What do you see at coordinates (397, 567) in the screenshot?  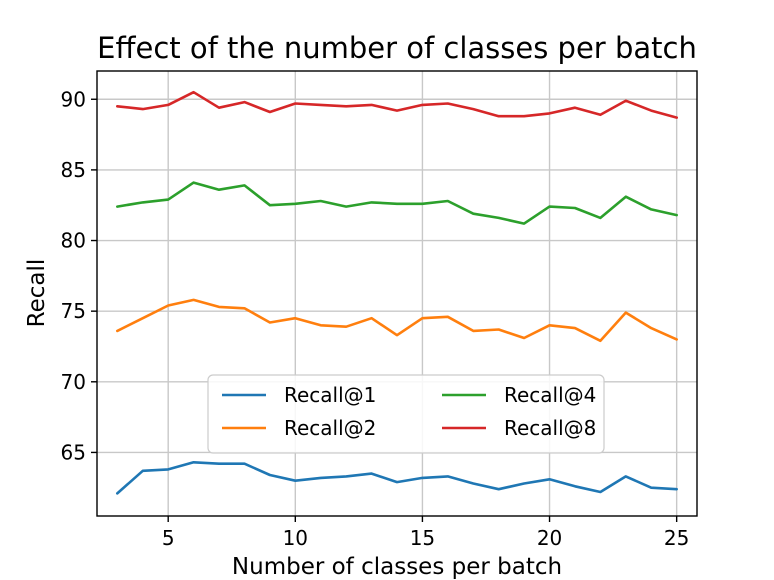 I see `x-axis-label: Number of classes per batch` at bounding box center [397, 567].